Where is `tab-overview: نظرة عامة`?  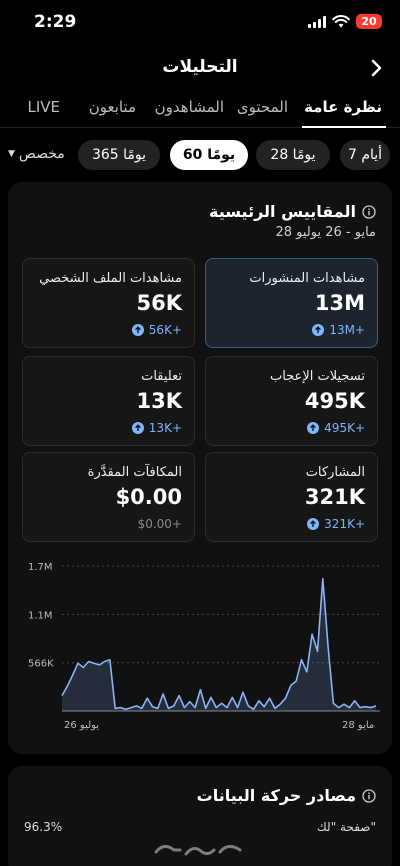 tab-overview: نظرة عامة is located at coordinates (343, 107).